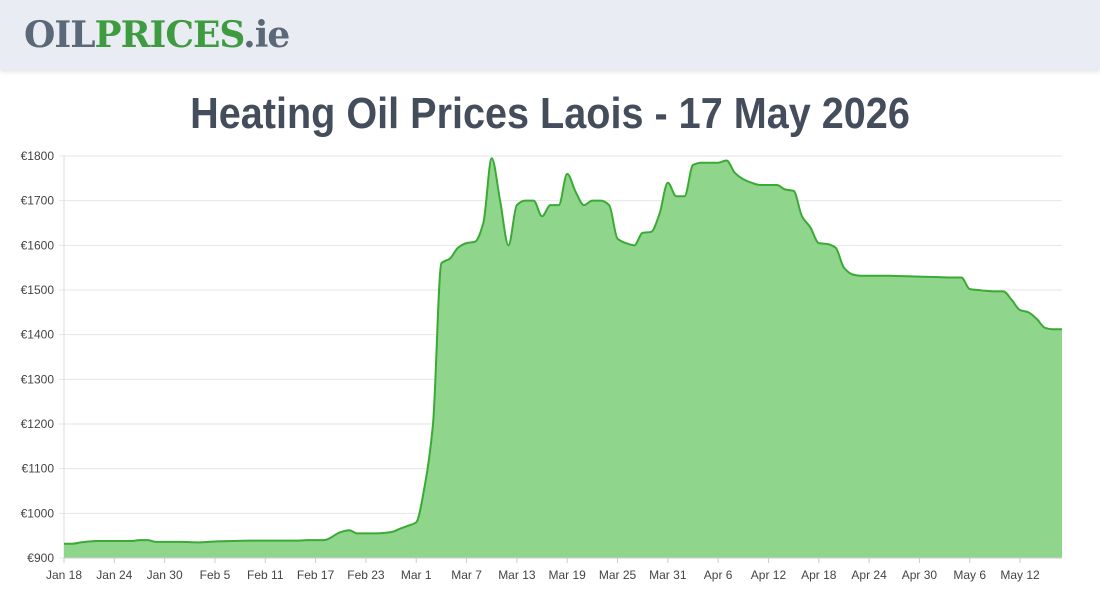 Image resolution: width=1100 pixels, height=600 pixels. I want to click on x-tick-label: Mar 13, so click(517, 575).